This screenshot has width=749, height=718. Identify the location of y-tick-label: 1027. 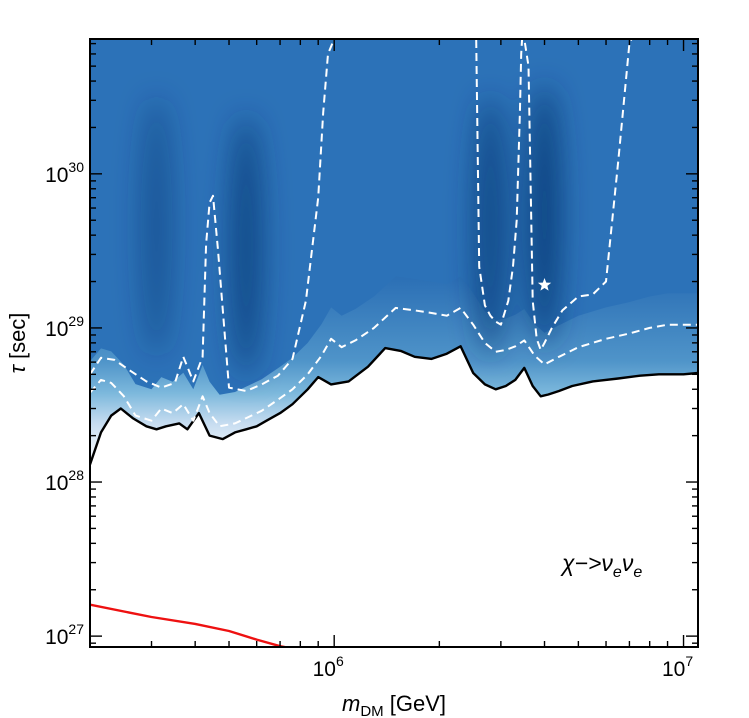
(64, 635).